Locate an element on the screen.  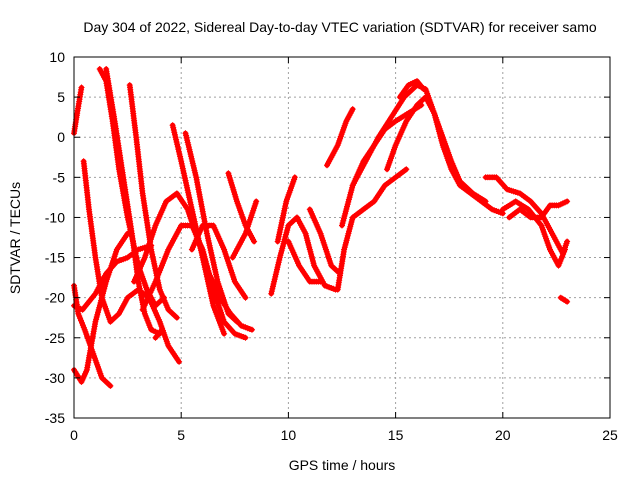
y-tick-label: -30 is located at coordinates (55, 378).